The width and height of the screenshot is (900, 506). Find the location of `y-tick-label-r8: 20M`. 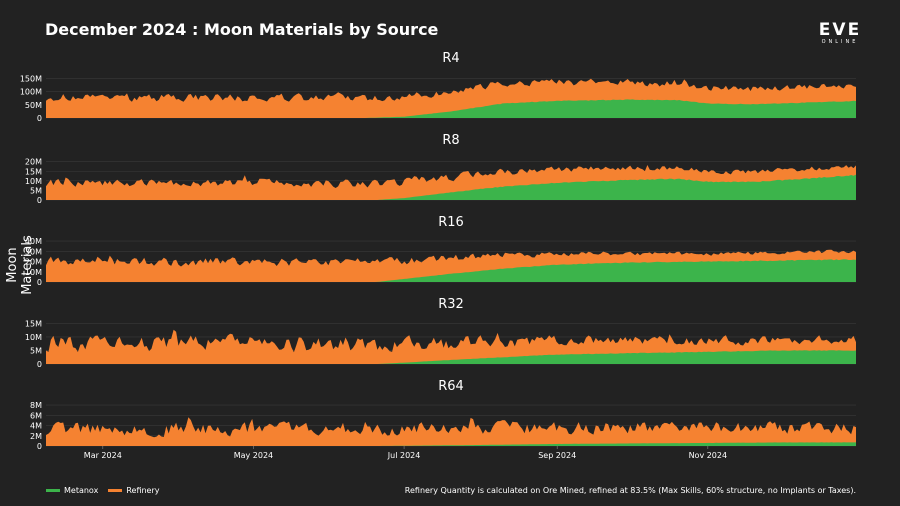

y-tick-label-r8: 20M is located at coordinates (33, 162).